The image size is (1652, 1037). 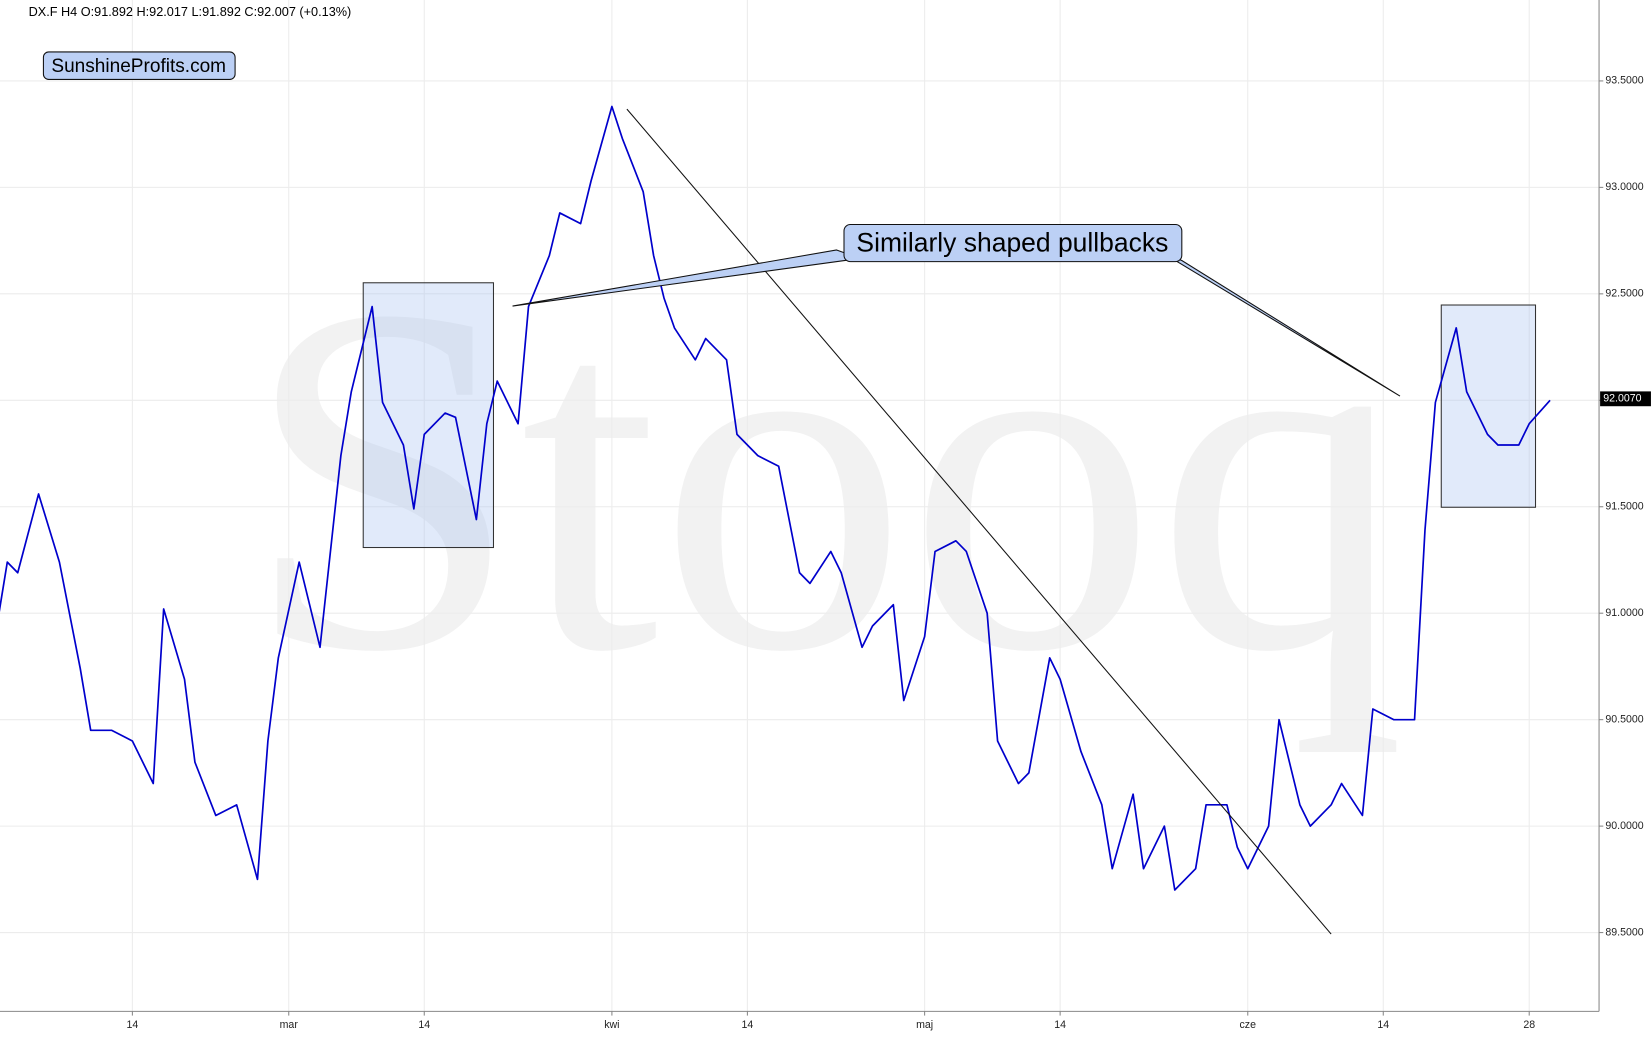 What do you see at coordinates (1624, 719) in the screenshot?
I see `y-tick-label: 90.5000` at bounding box center [1624, 719].